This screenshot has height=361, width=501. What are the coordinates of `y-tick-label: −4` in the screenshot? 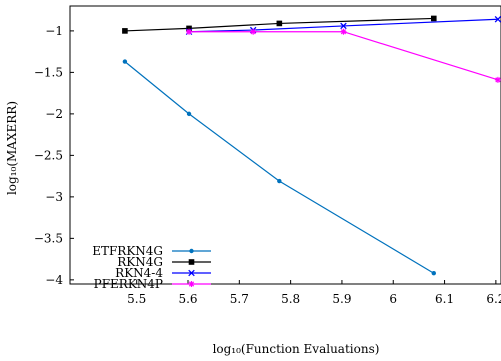 It's located at (54, 280).